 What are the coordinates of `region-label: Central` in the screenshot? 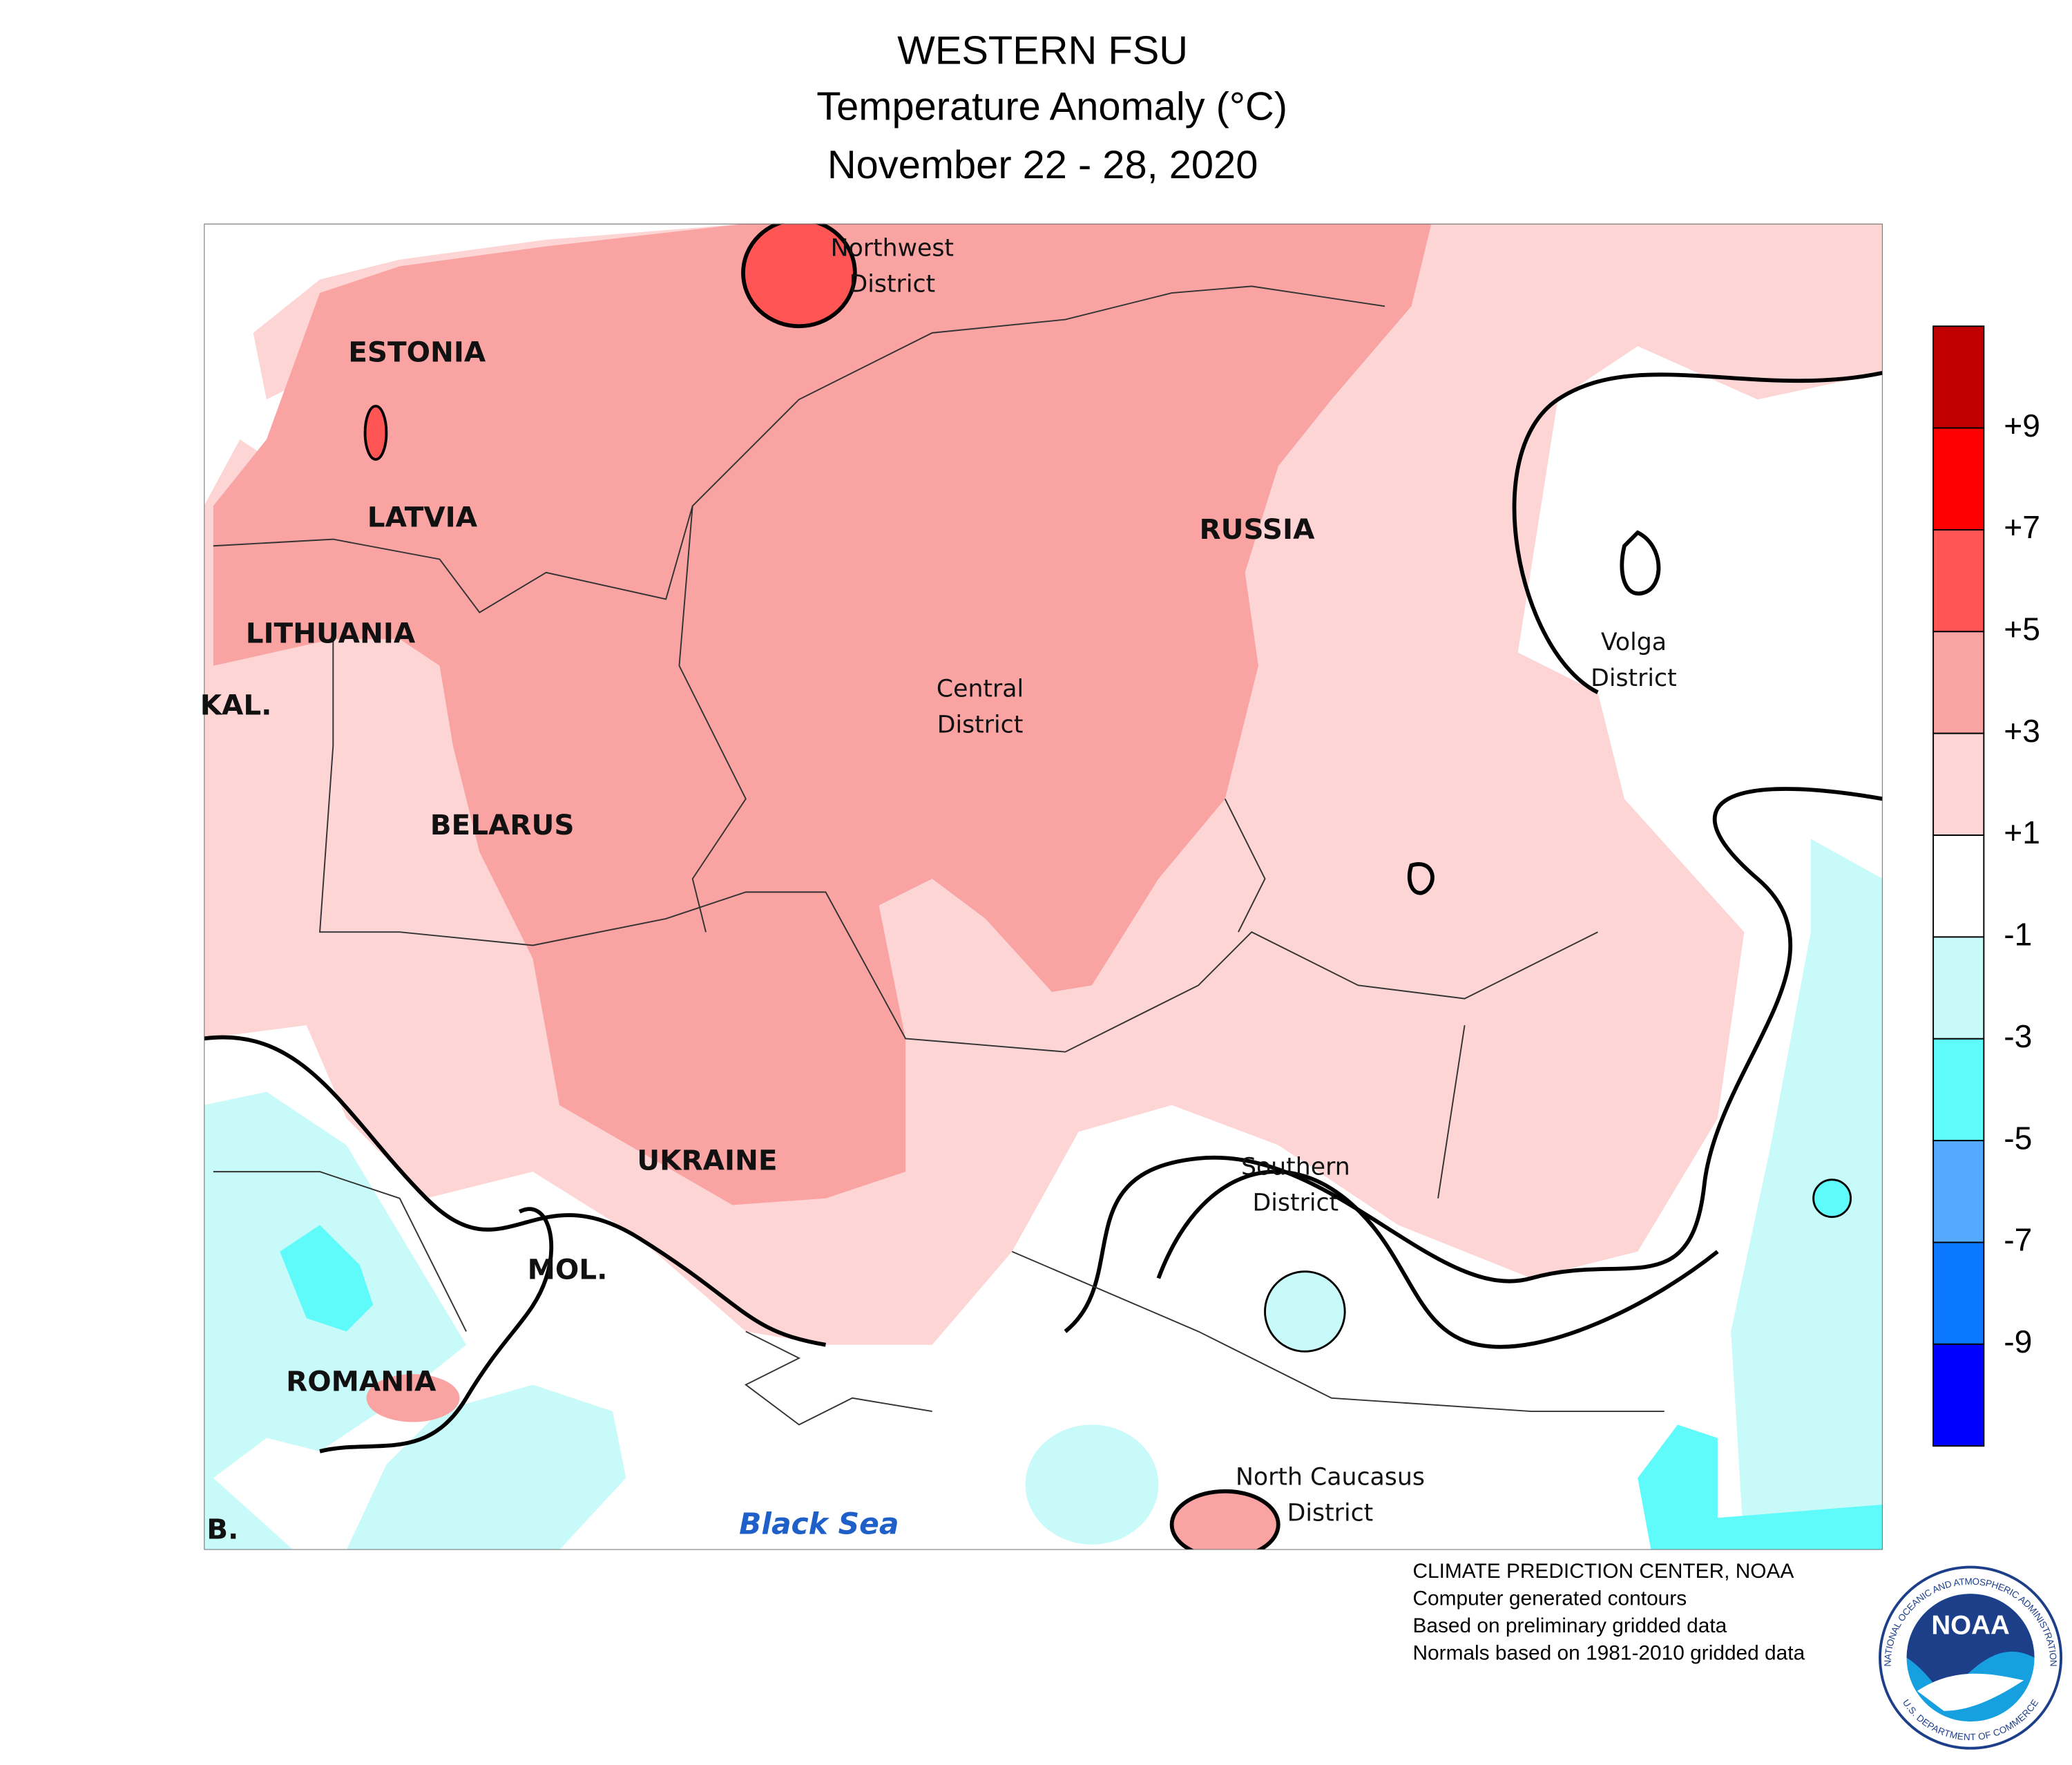 It's located at (980, 689).